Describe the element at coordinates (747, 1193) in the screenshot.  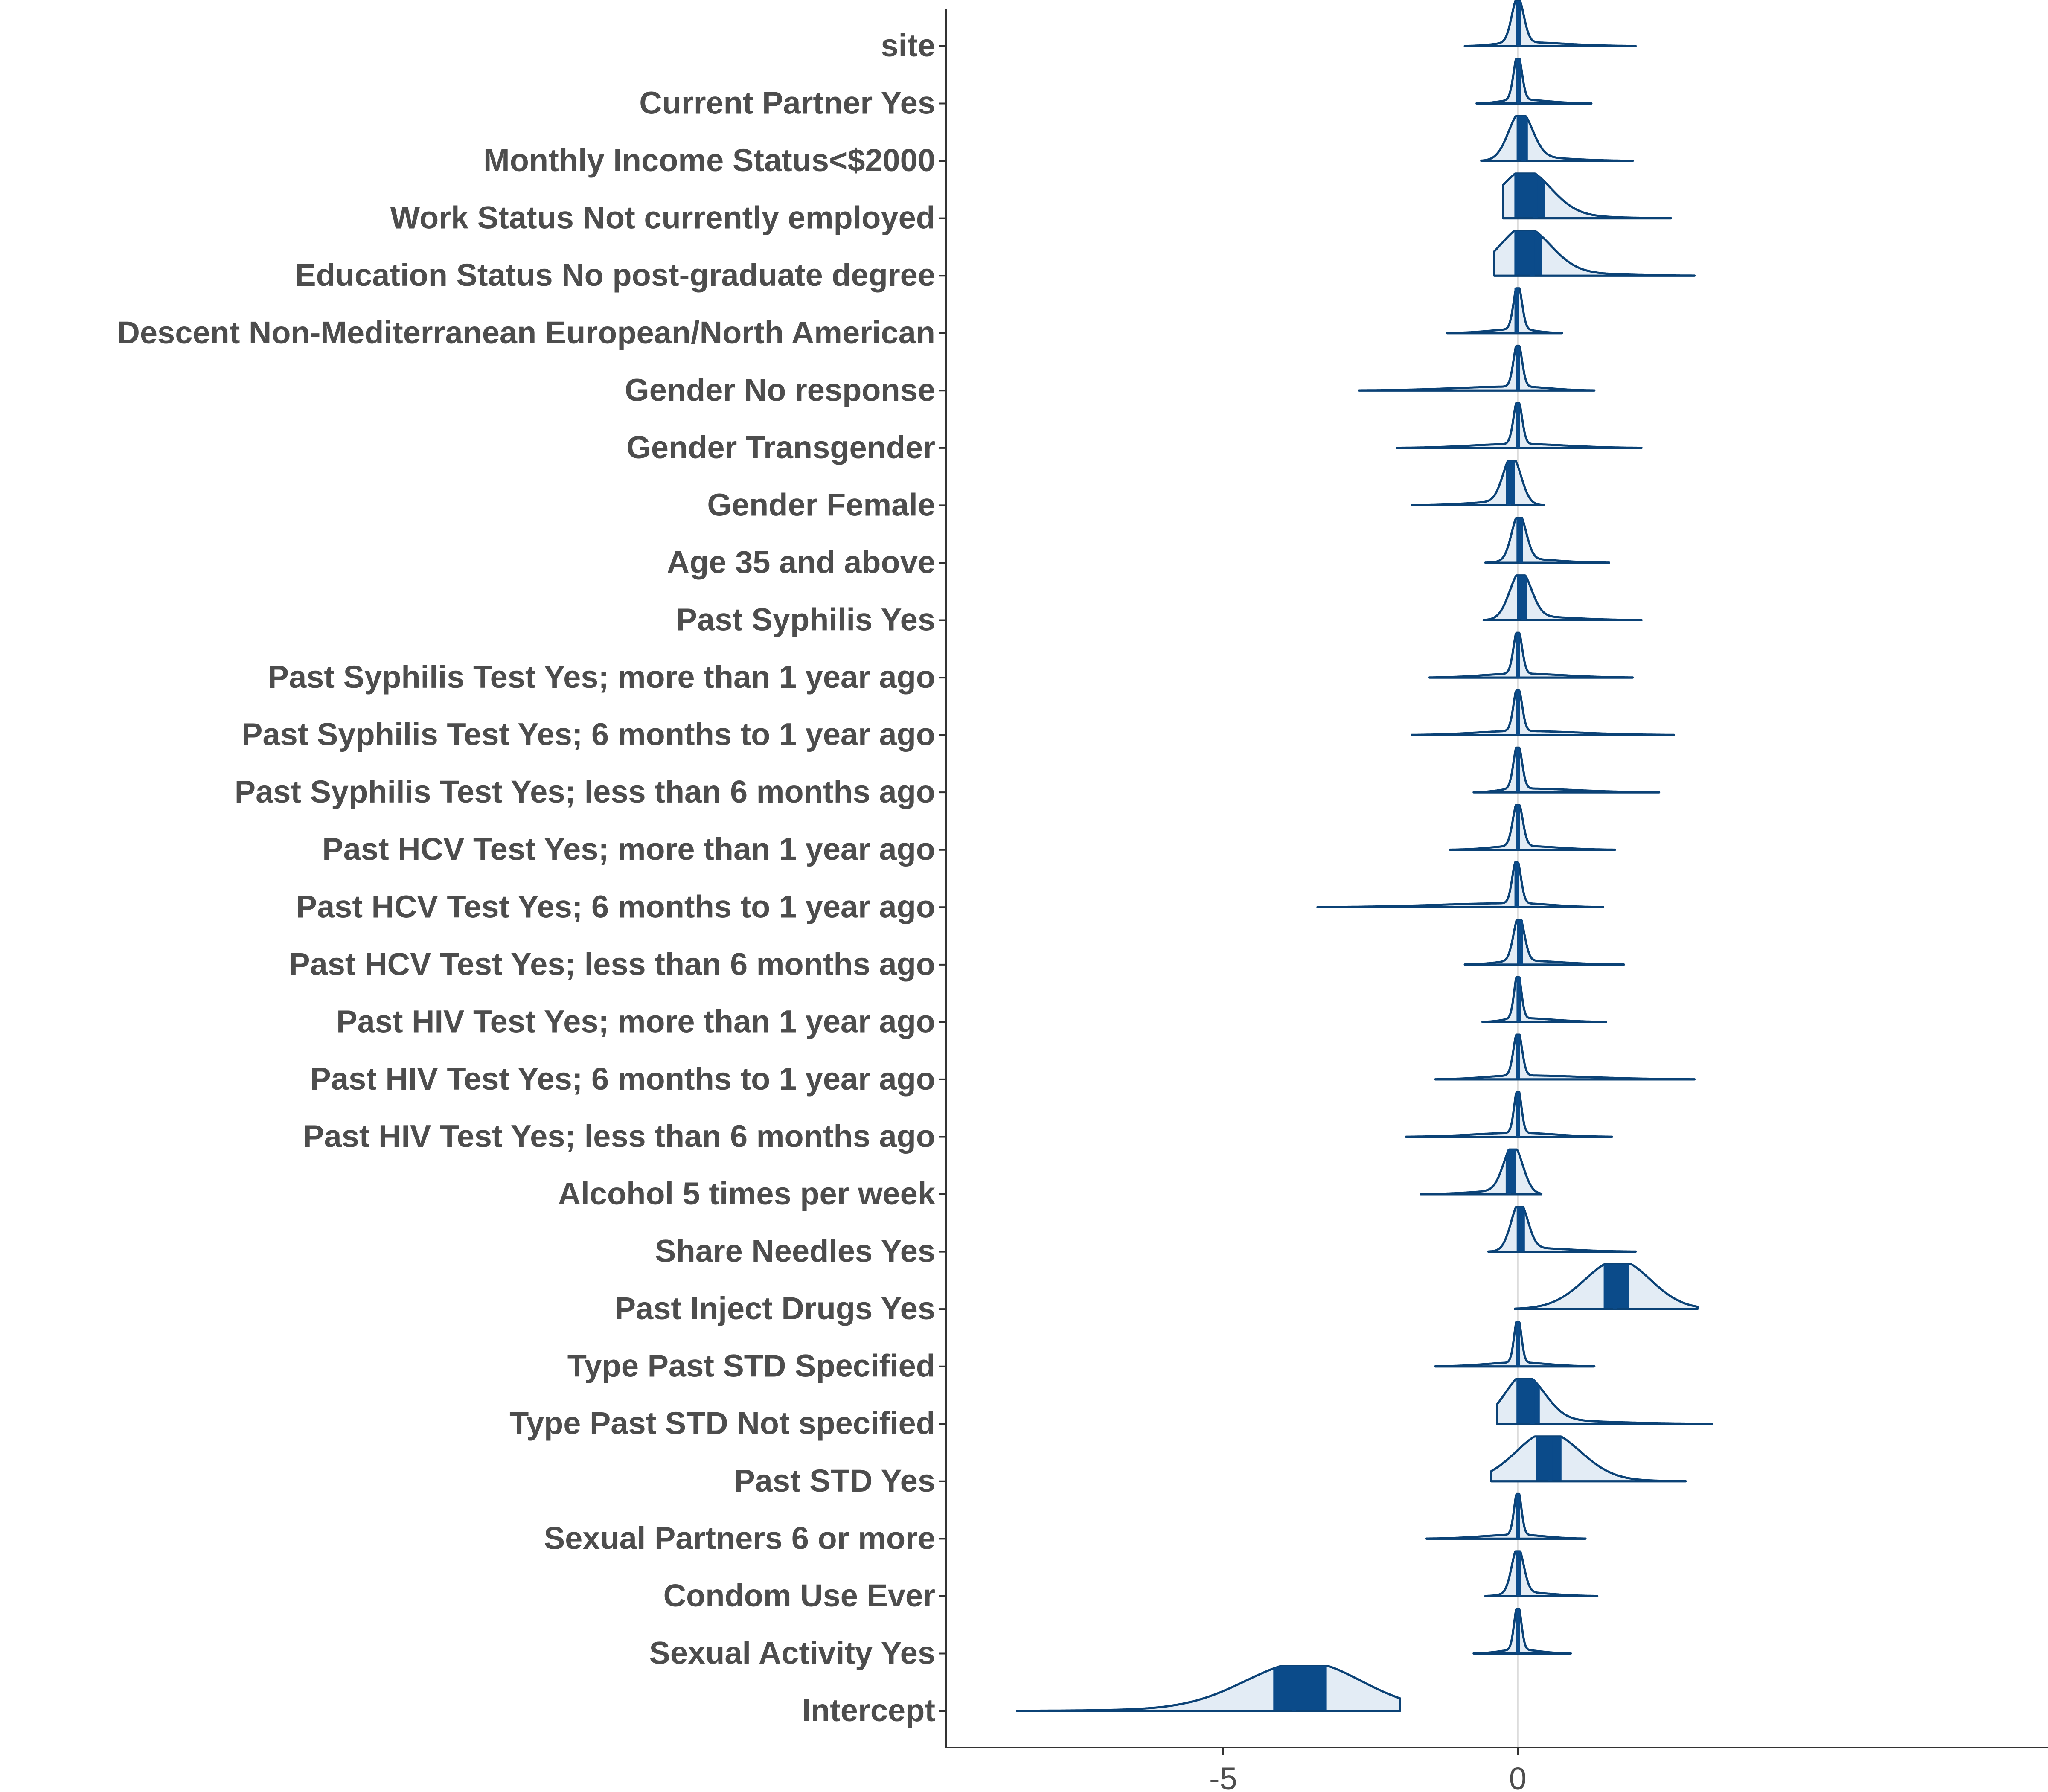
I see `y-tick-label: Alcohol 5 times per week` at that location.